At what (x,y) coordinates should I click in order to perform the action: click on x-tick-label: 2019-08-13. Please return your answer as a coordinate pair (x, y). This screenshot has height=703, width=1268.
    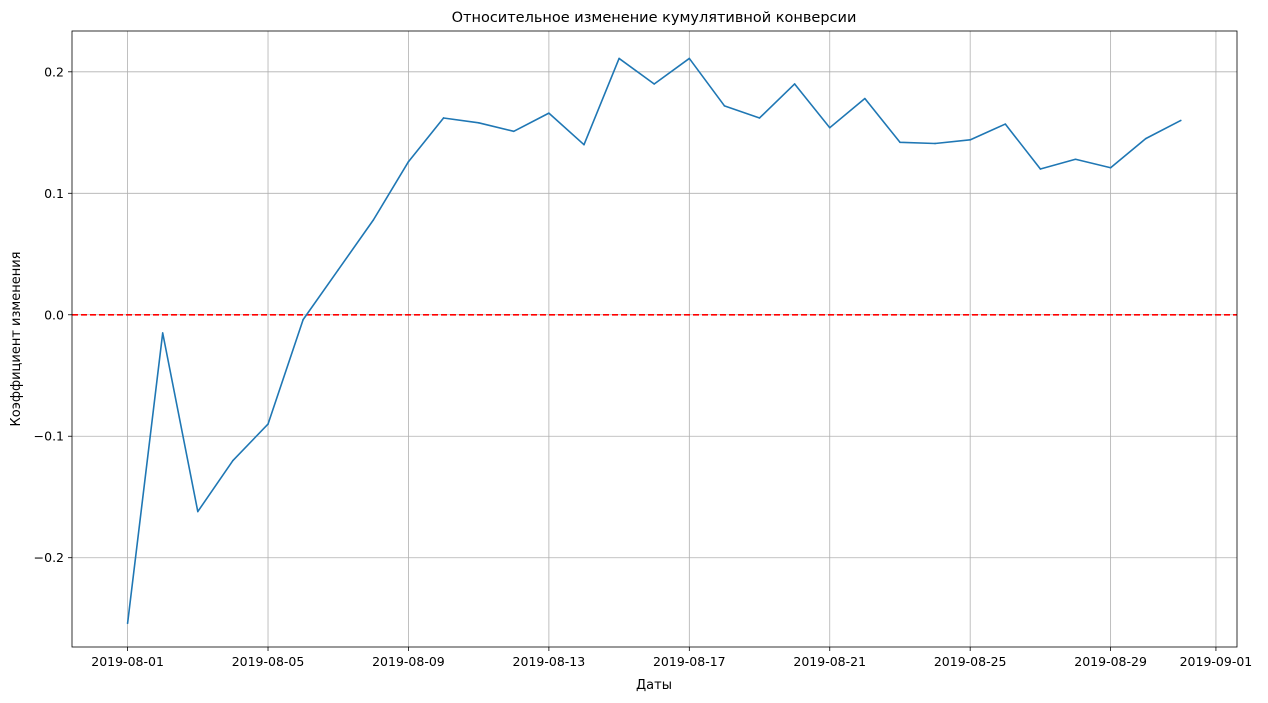
    Looking at the image, I should click on (549, 661).